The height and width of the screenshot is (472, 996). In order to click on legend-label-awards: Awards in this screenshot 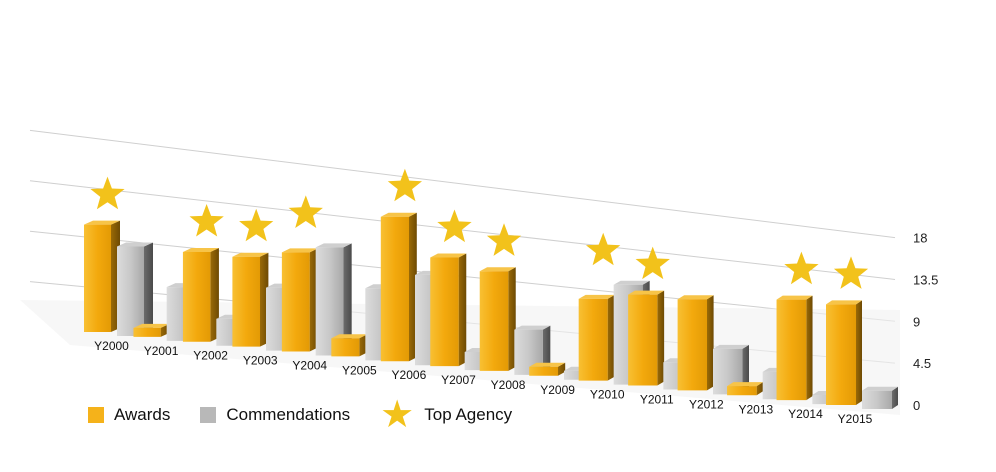, I will do `click(142, 414)`.